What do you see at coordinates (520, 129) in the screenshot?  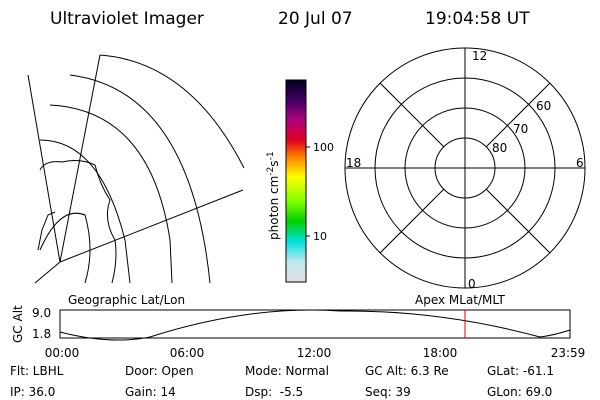 I see `lat-label: 70` at bounding box center [520, 129].